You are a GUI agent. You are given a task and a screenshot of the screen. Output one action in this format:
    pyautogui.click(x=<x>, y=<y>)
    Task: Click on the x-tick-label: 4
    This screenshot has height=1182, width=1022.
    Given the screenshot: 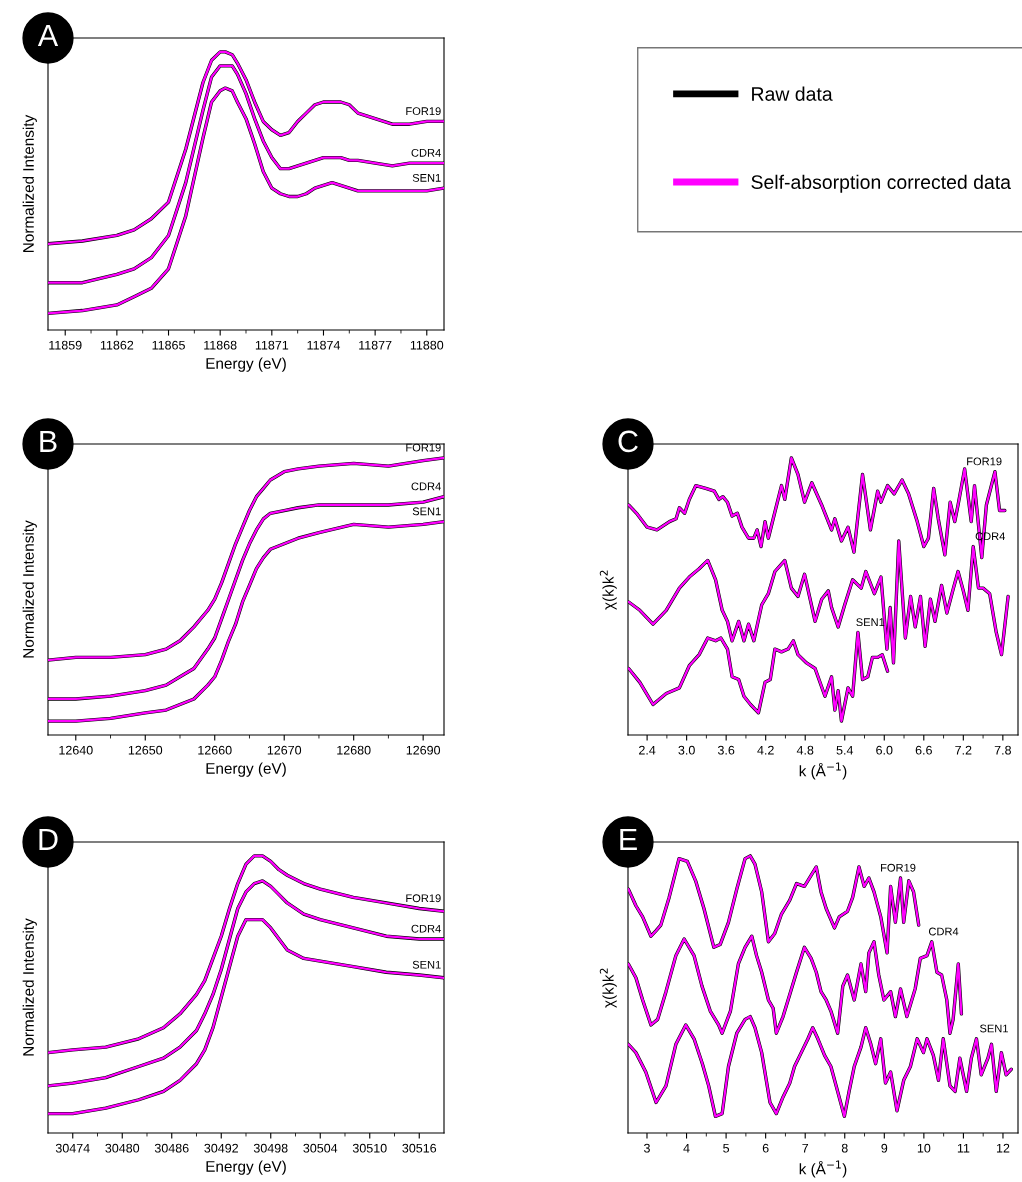 What is the action you would take?
    pyautogui.click(x=686, y=1148)
    